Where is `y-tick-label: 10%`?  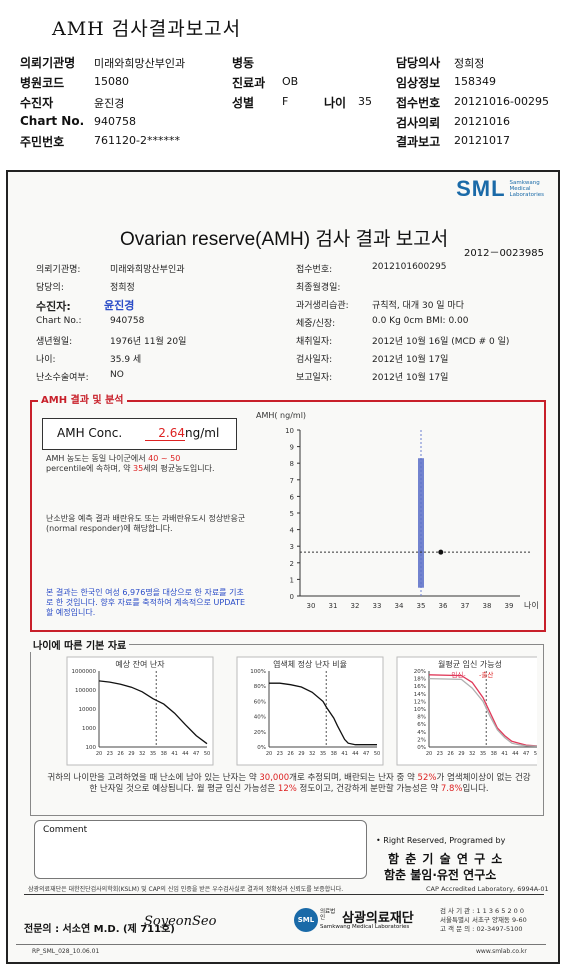
y-tick-label: 10% is located at coordinates (420, 710).